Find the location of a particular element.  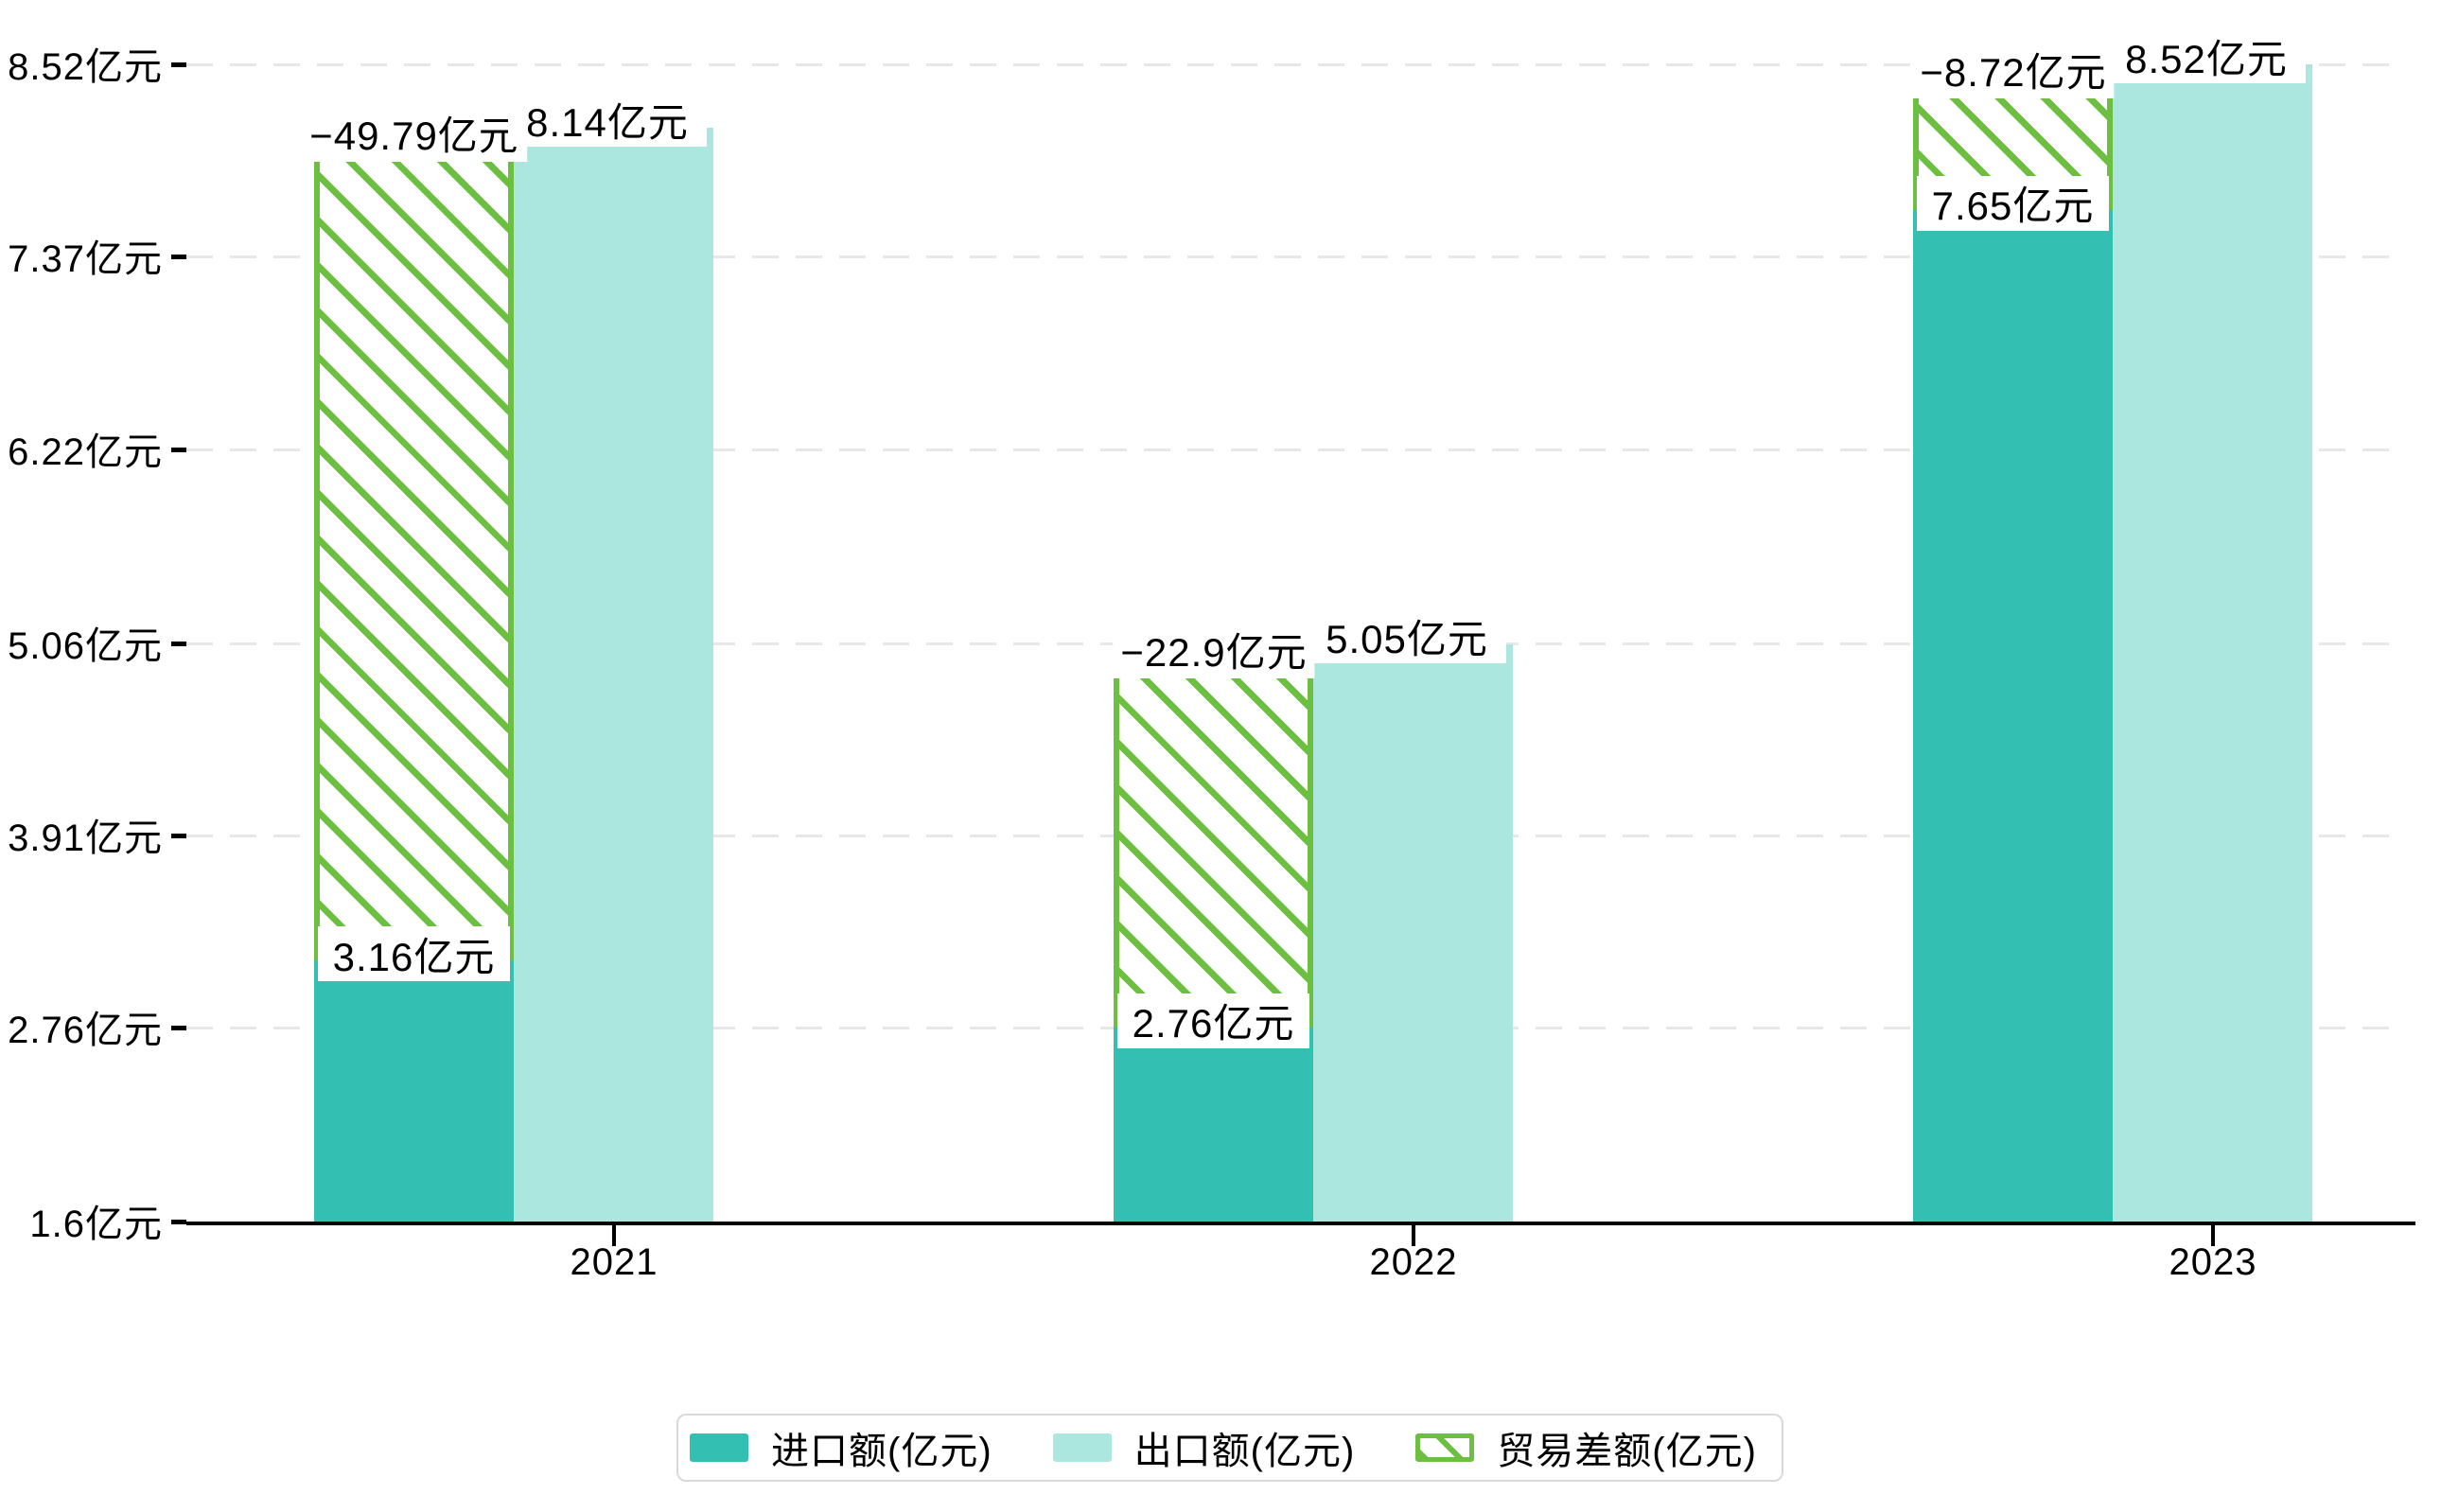

import-value-label: 3.16亿元 is located at coordinates (414, 954).